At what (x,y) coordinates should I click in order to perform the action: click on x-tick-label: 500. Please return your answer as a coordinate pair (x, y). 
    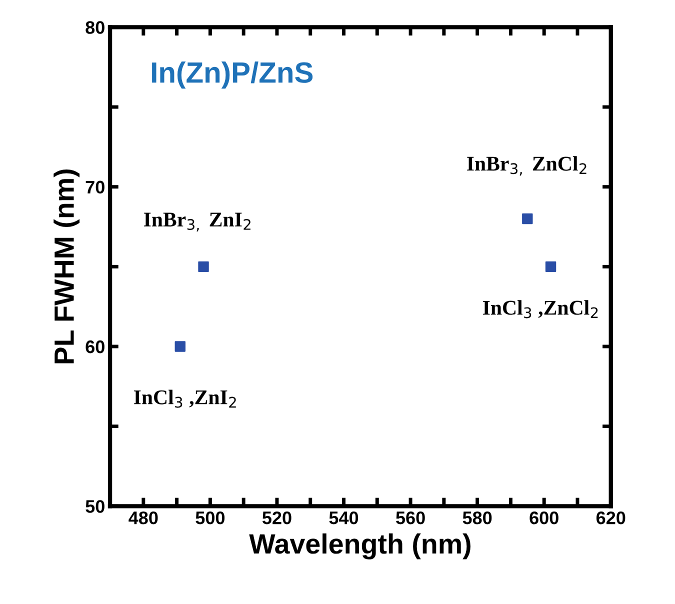
    Looking at the image, I should click on (210, 517).